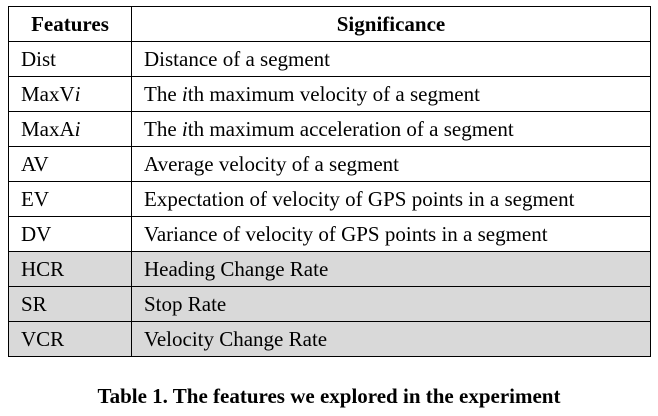 Image resolution: width=658 pixels, height=416 pixels. Describe the element at coordinates (43, 269) in the screenshot. I see `feature-name: HCR` at that location.